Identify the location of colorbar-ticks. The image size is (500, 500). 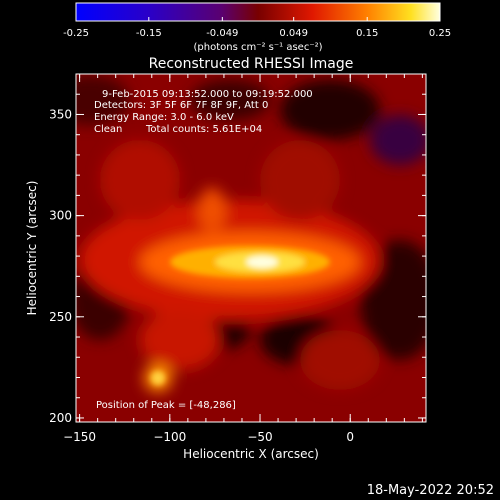
(258, 19).